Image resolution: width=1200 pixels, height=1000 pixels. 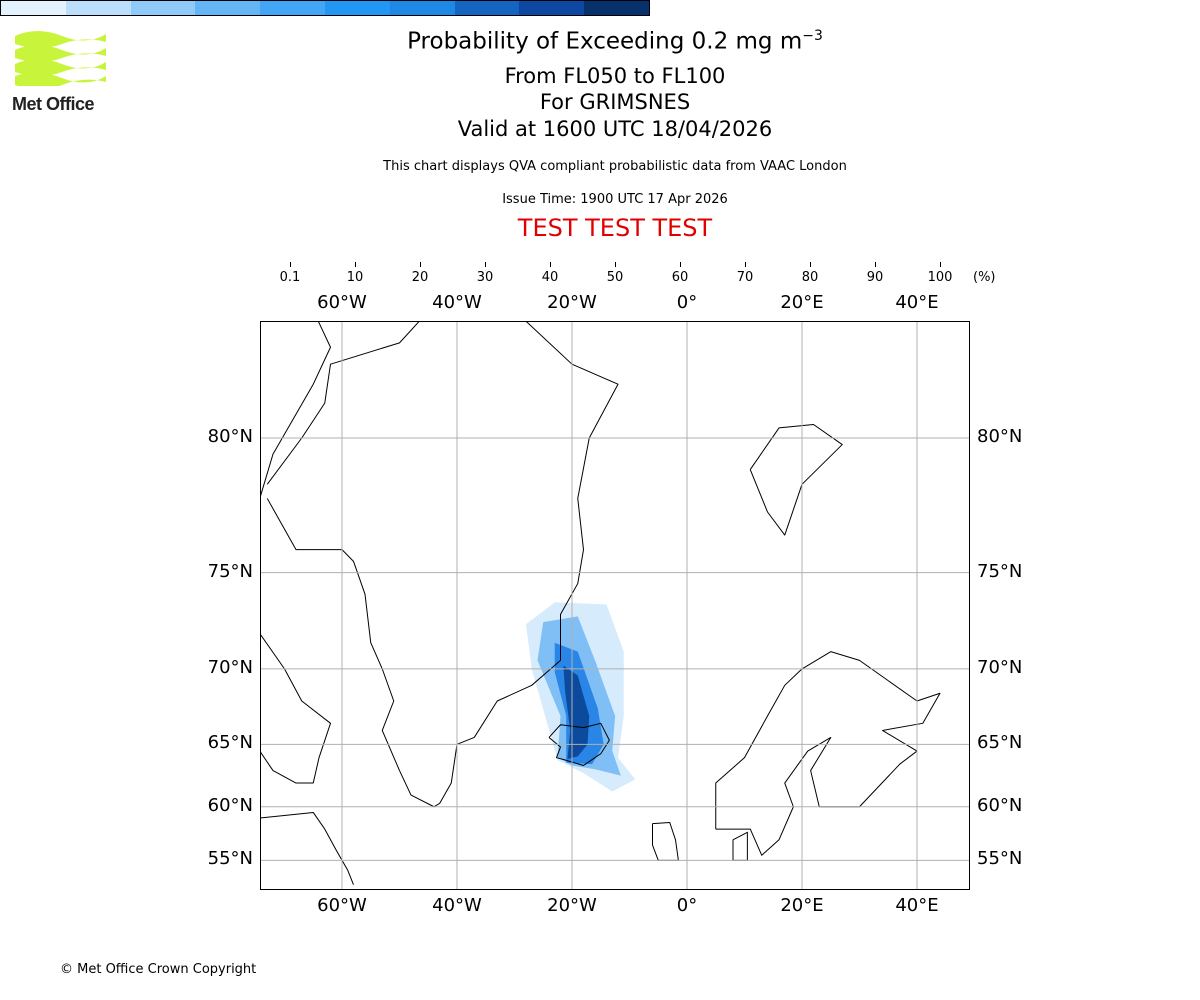 I want to click on colorbar-tick-label: 40, so click(x=550, y=277).